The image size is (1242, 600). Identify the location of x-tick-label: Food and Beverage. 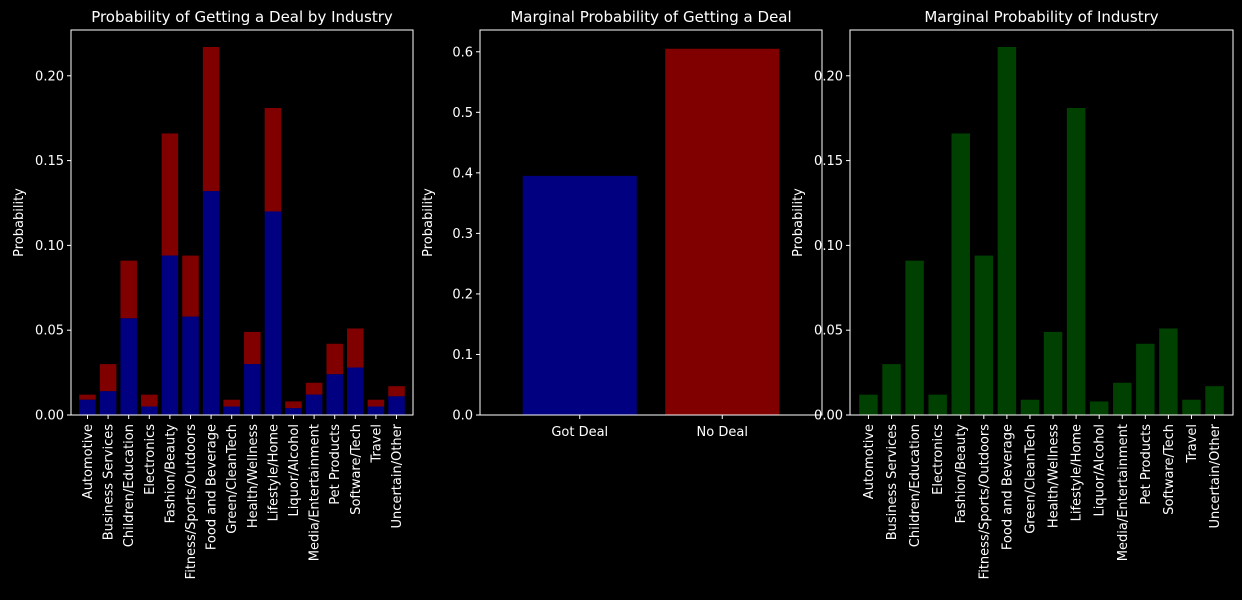
(212, 487).